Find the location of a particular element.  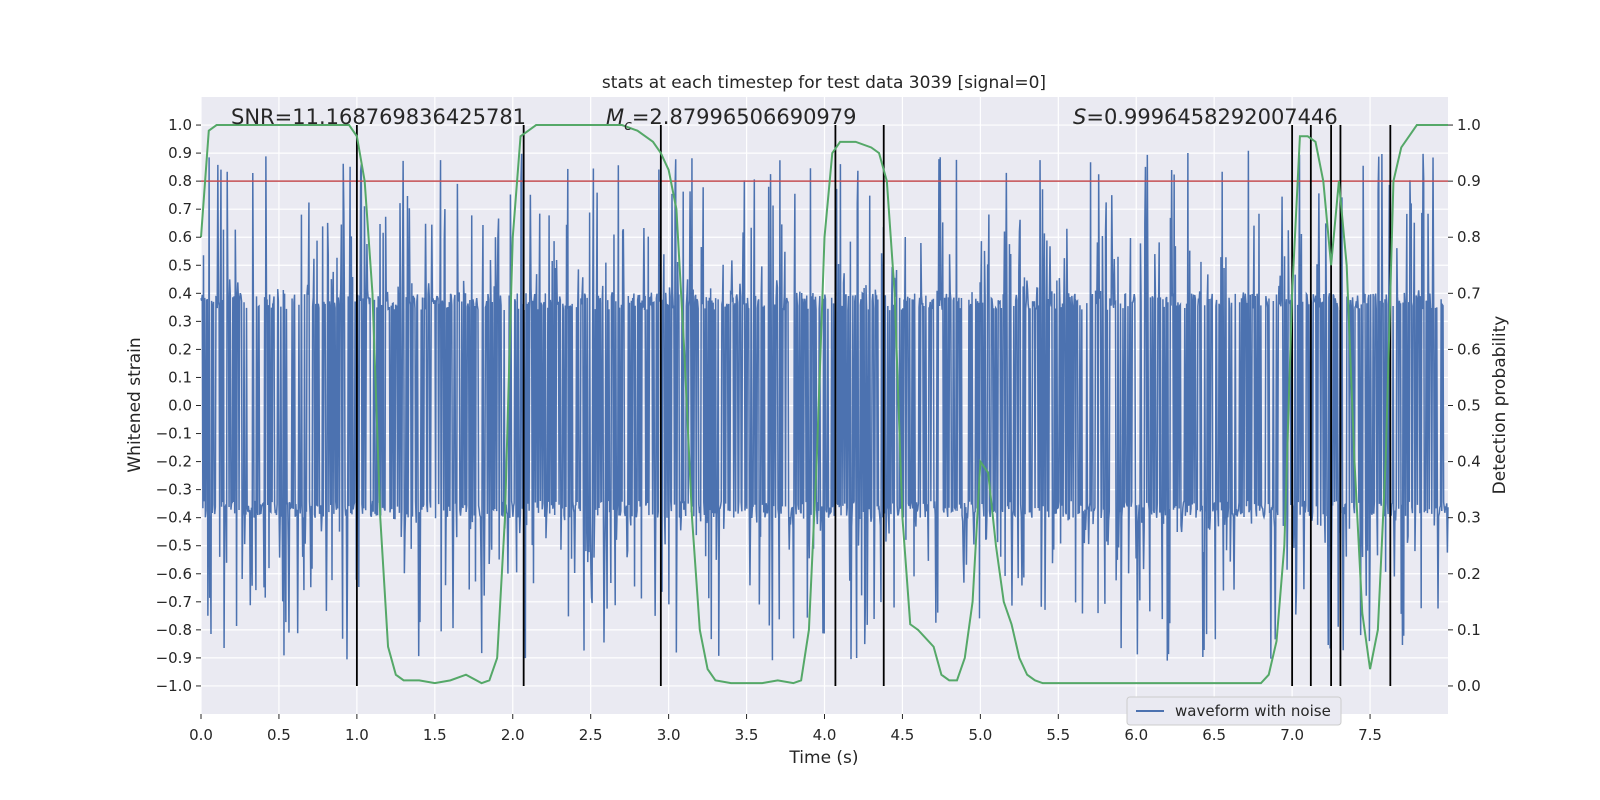

x-tick-label: 2.0 is located at coordinates (513, 735).